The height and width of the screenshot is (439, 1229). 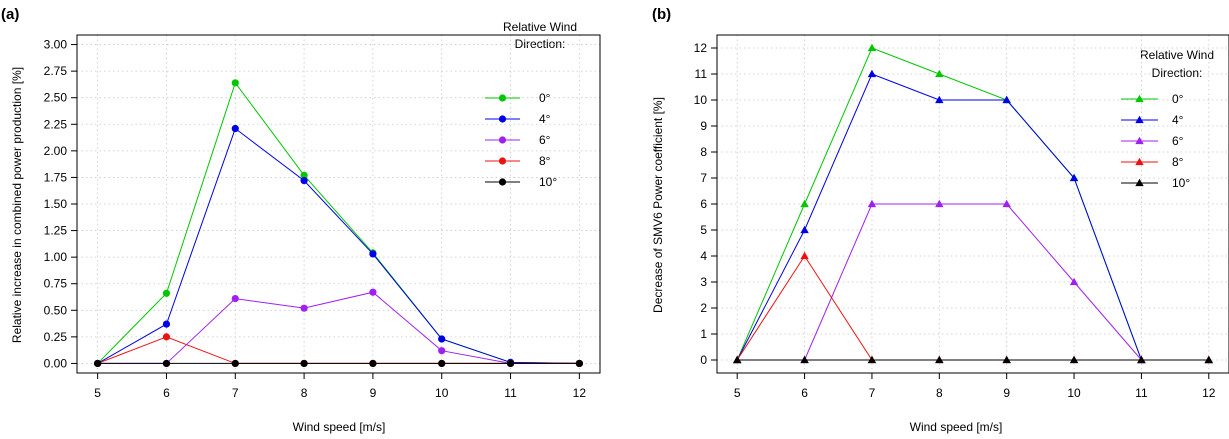 What do you see at coordinates (56, 124) in the screenshot?
I see `y-tick-label: 2.25` at bounding box center [56, 124].